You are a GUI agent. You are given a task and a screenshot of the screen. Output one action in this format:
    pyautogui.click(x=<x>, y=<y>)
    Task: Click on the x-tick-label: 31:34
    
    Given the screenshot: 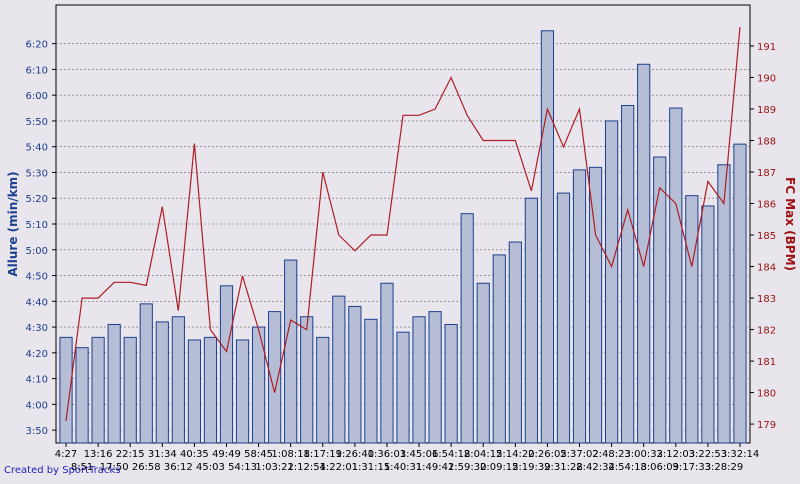 What is the action you would take?
    pyautogui.click(x=162, y=454)
    